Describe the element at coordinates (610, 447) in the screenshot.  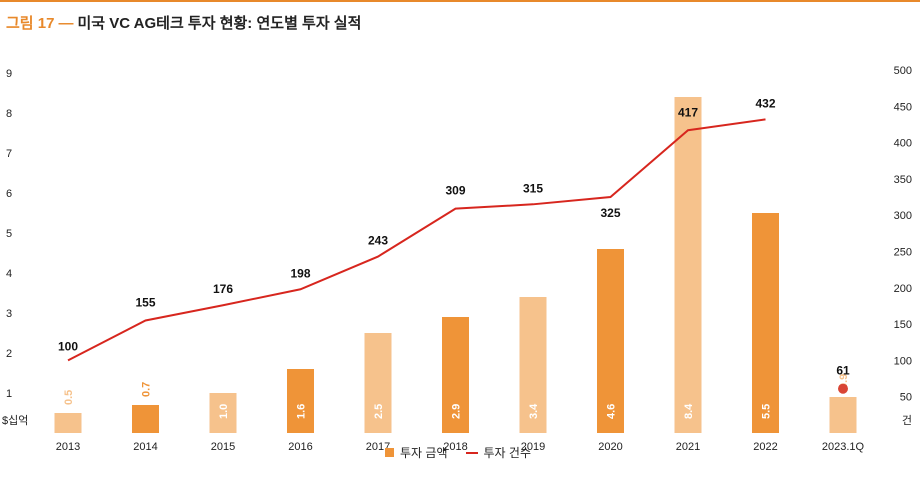
I see `x-tick-label: 2020` at that location.